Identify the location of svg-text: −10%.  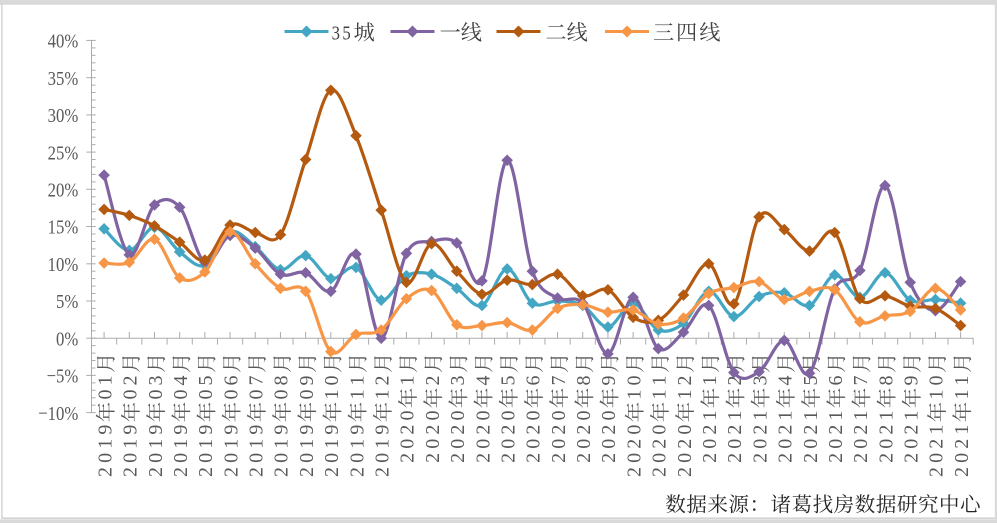
(58, 413).